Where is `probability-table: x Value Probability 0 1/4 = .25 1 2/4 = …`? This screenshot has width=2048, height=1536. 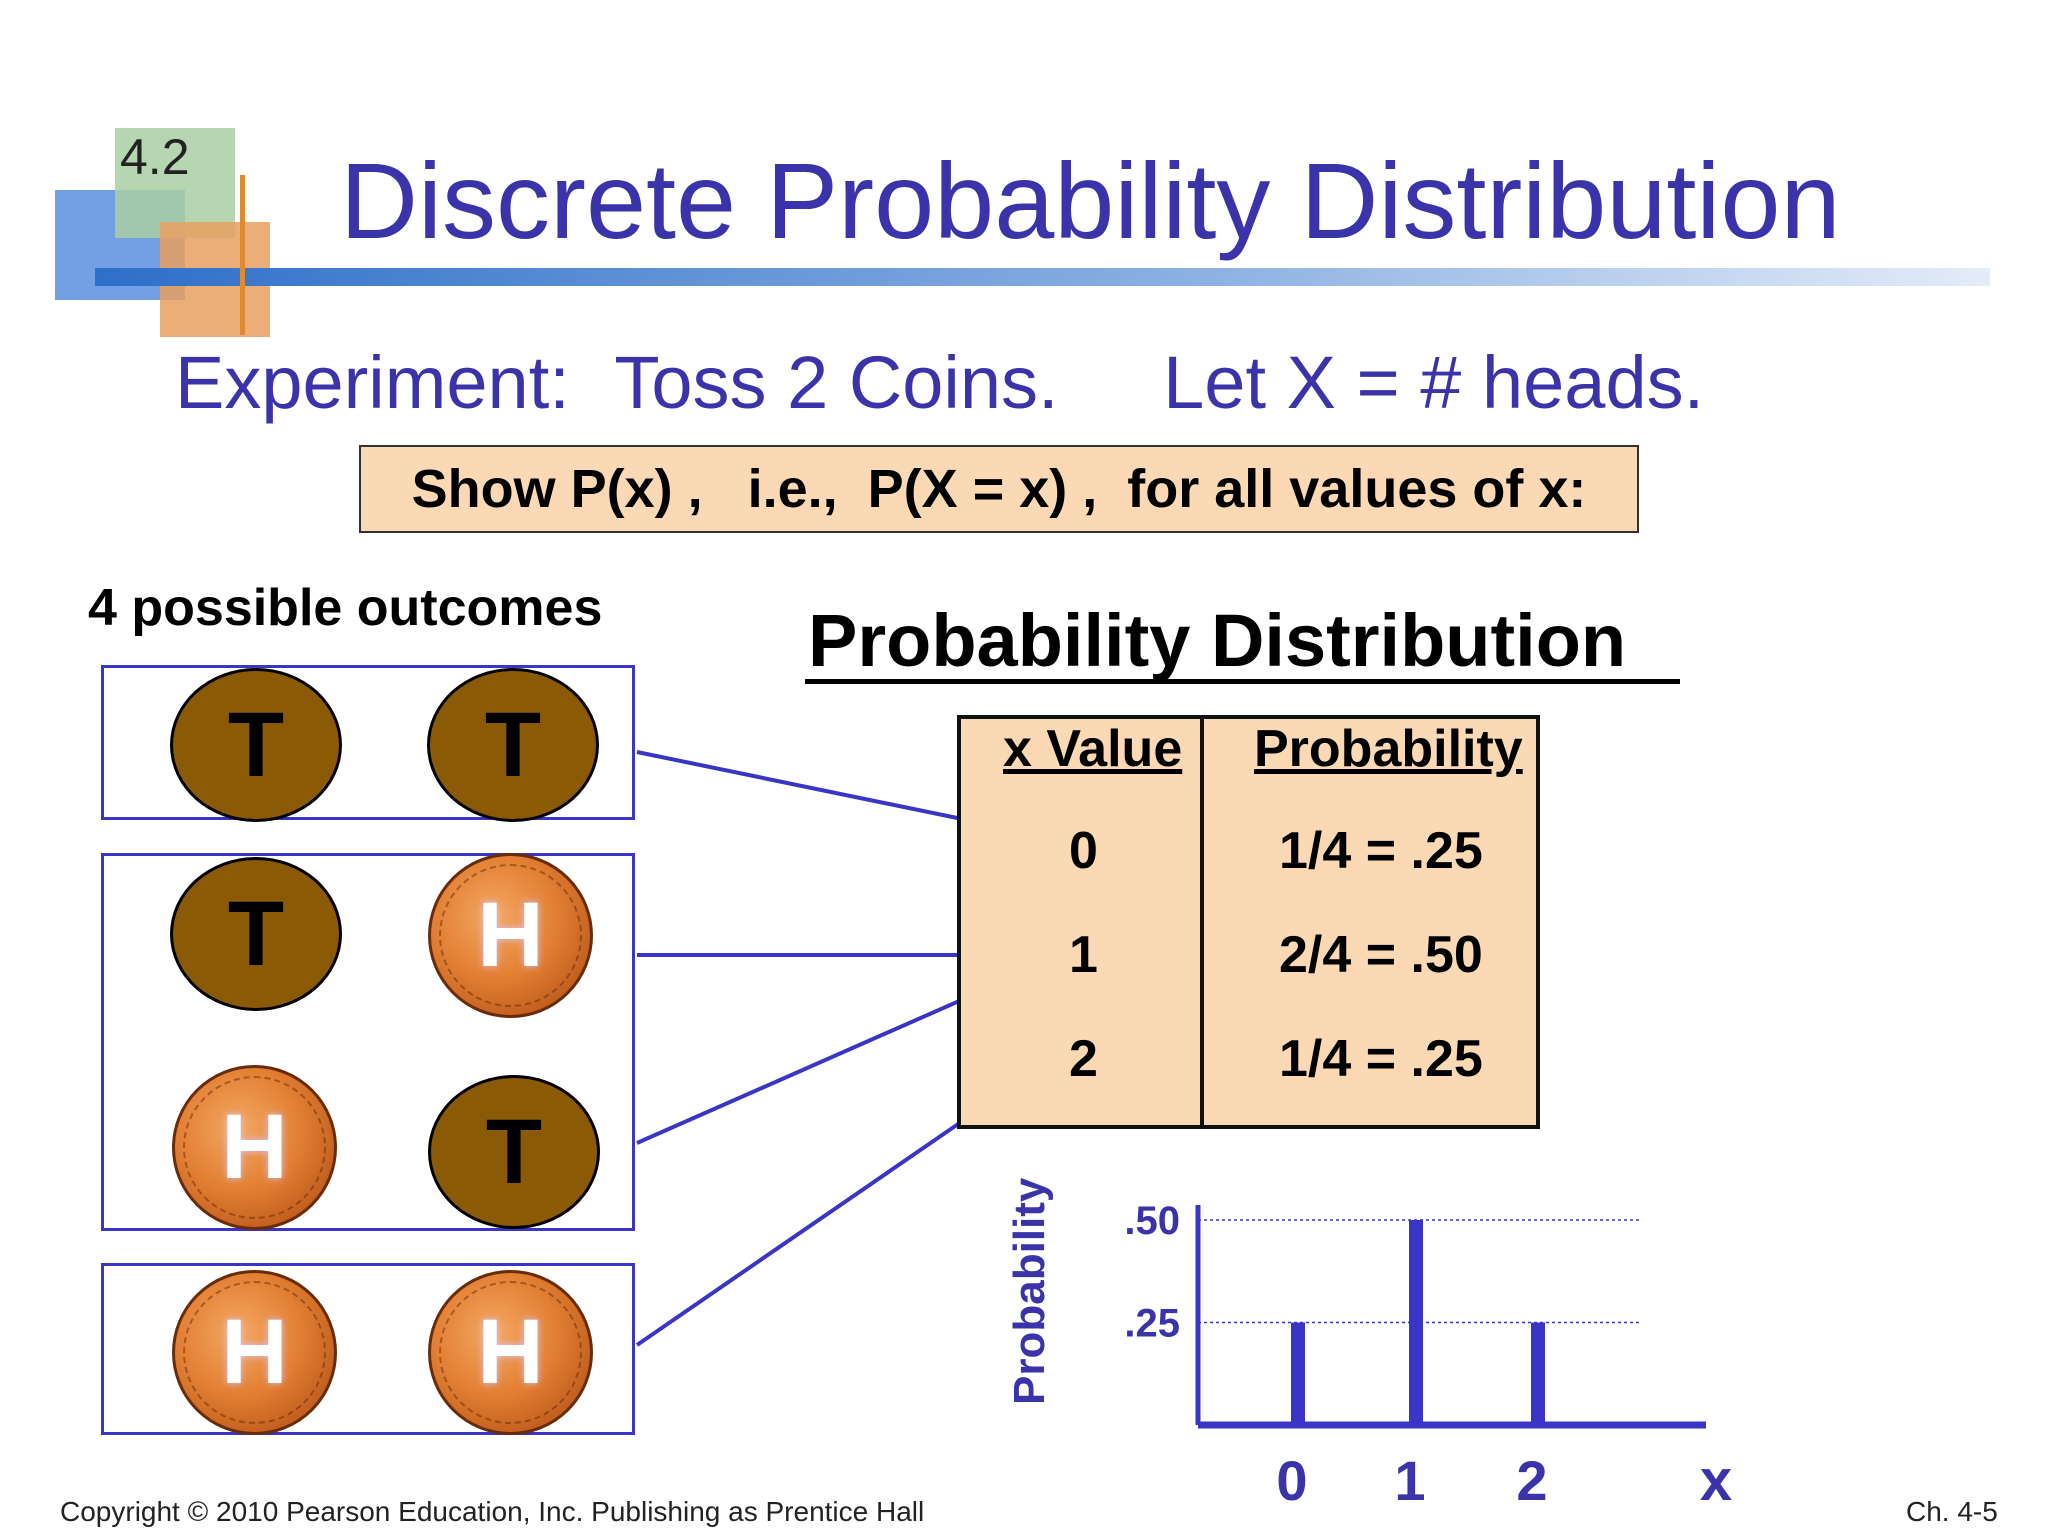 probability-table: x Value Probability 0 1/4 = .25 1 2/4 = … is located at coordinates (1248, 922).